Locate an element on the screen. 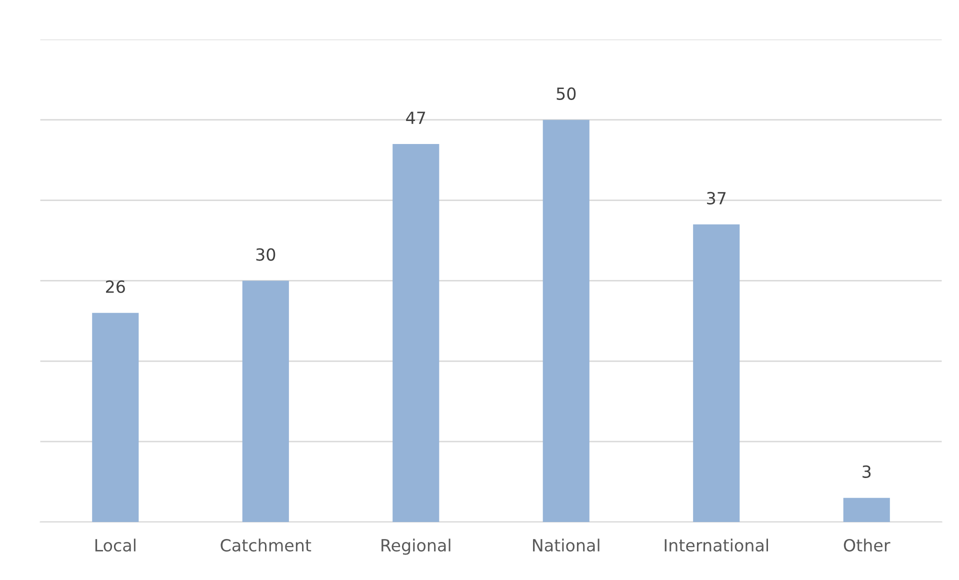  data-label: 37 is located at coordinates (716, 198).